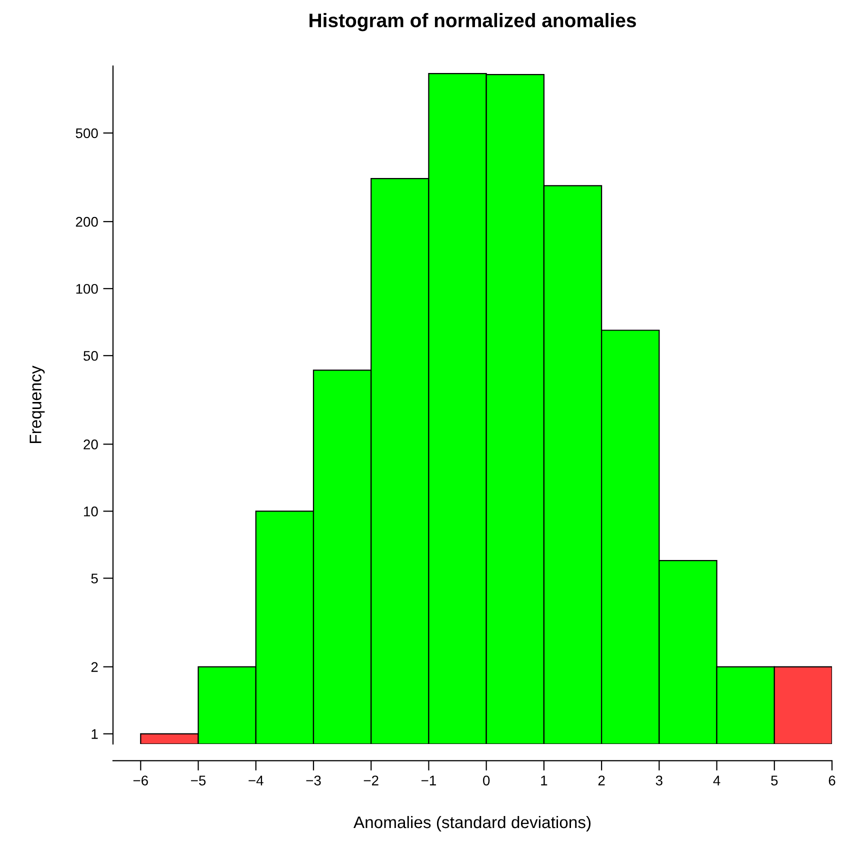 The height and width of the screenshot is (848, 841). What do you see at coordinates (832, 781) in the screenshot?
I see `x-tick-label: 6` at bounding box center [832, 781].